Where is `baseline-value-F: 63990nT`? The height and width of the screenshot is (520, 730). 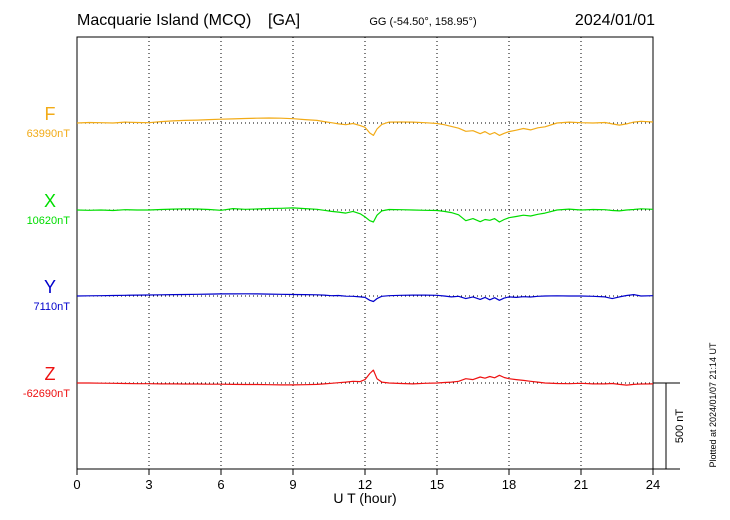 baseline-value-F: 63990nT is located at coordinates (49, 134).